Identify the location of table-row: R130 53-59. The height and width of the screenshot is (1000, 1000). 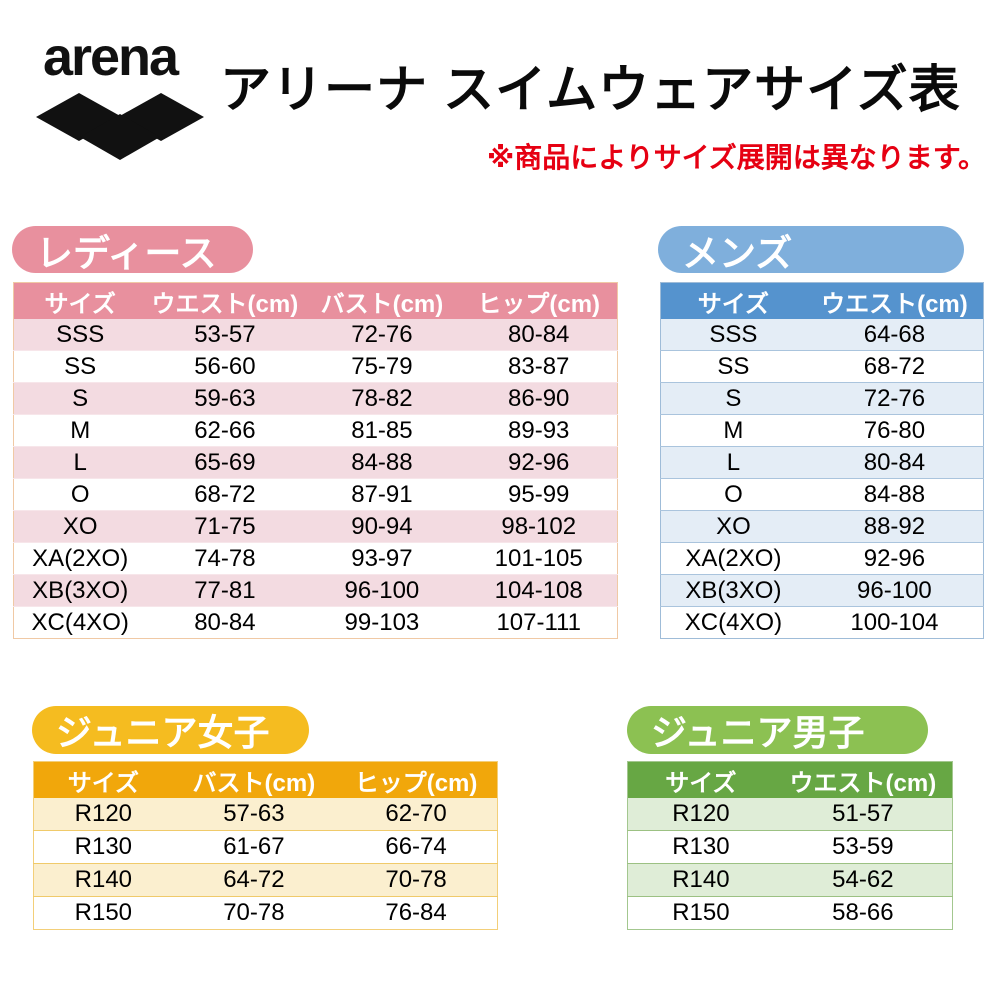
(790, 847).